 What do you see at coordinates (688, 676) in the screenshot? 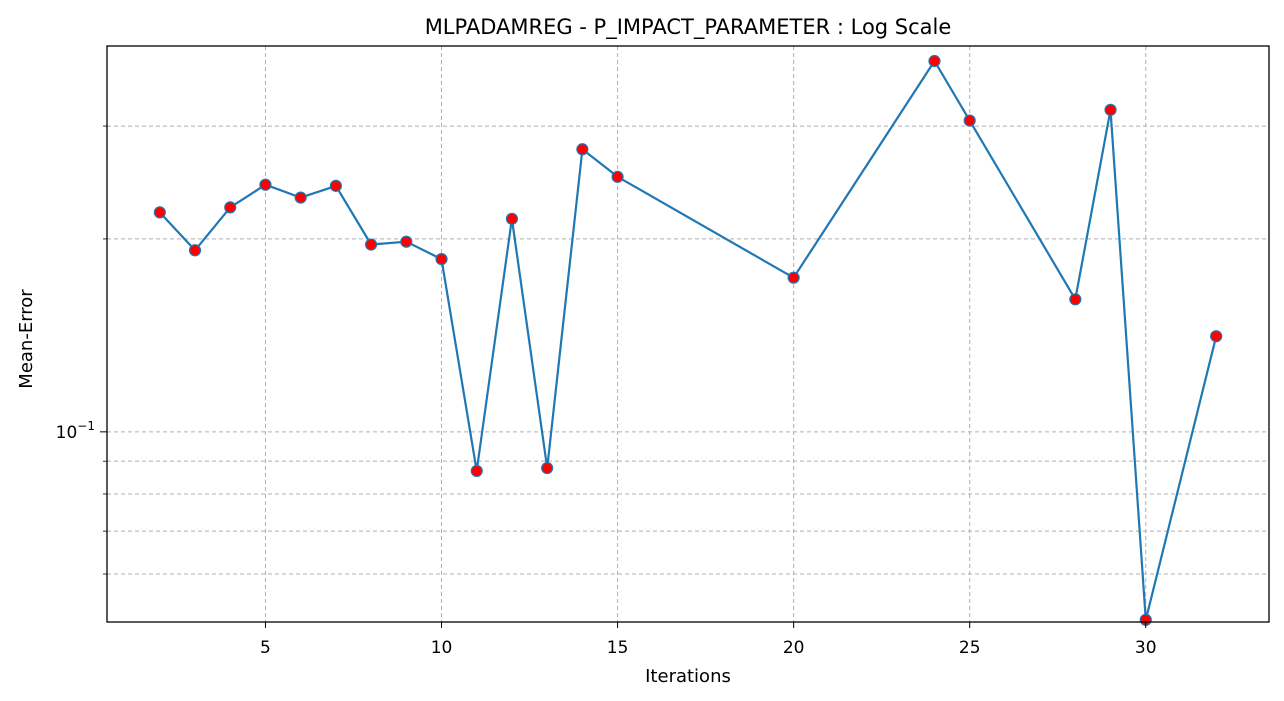
I see `x-axis-label: Iterations` at bounding box center [688, 676].